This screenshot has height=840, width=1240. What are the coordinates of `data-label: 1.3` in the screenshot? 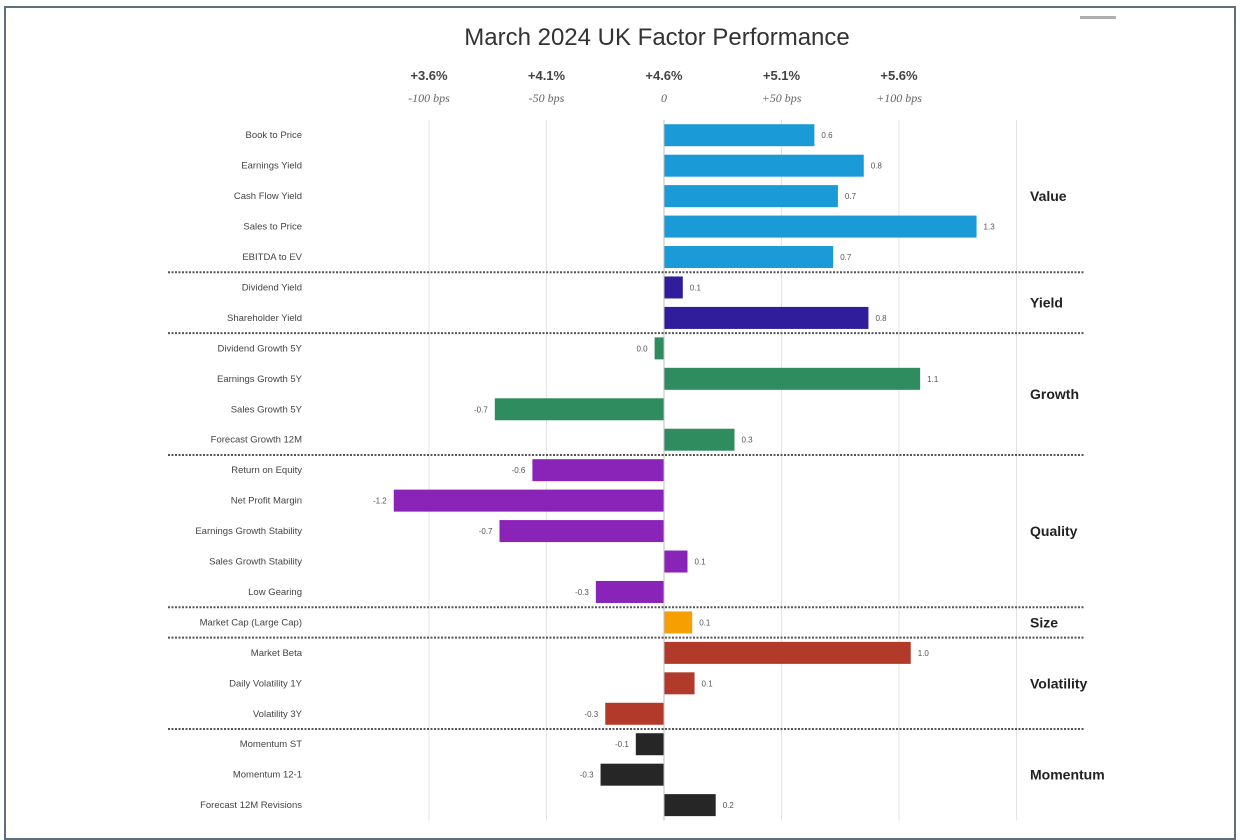 It's located at (990, 227).